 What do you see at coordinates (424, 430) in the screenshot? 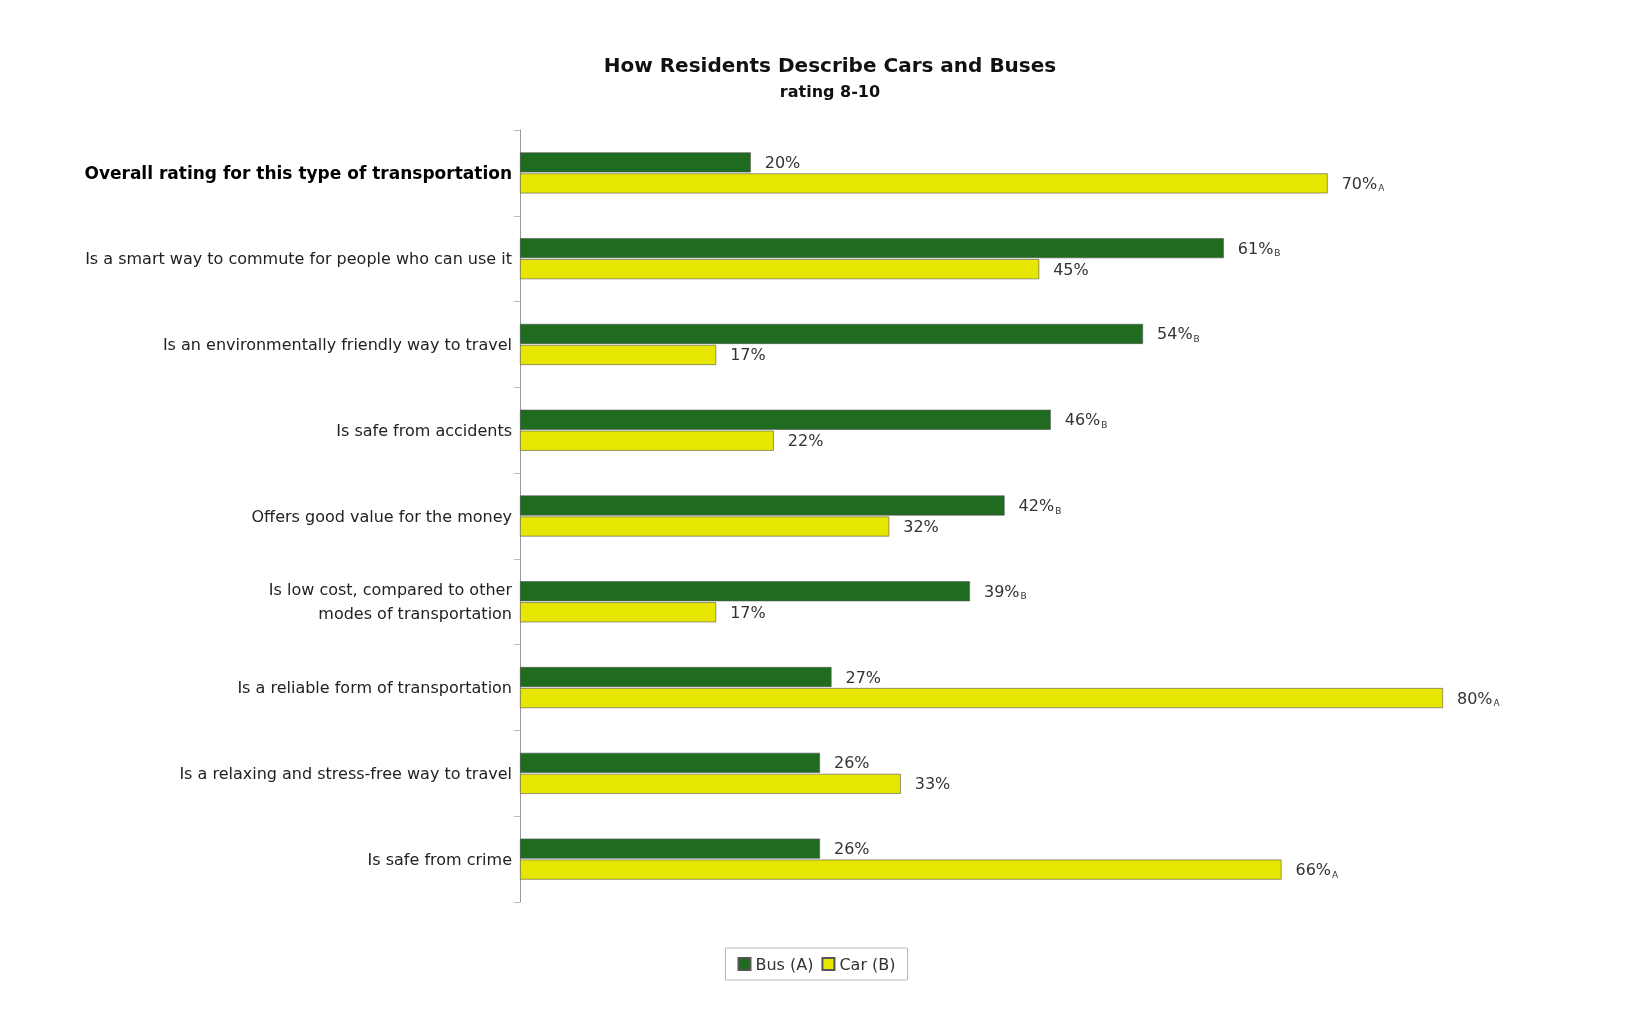
I see `y-tick-label: Is safe from accidents` at bounding box center [424, 430].